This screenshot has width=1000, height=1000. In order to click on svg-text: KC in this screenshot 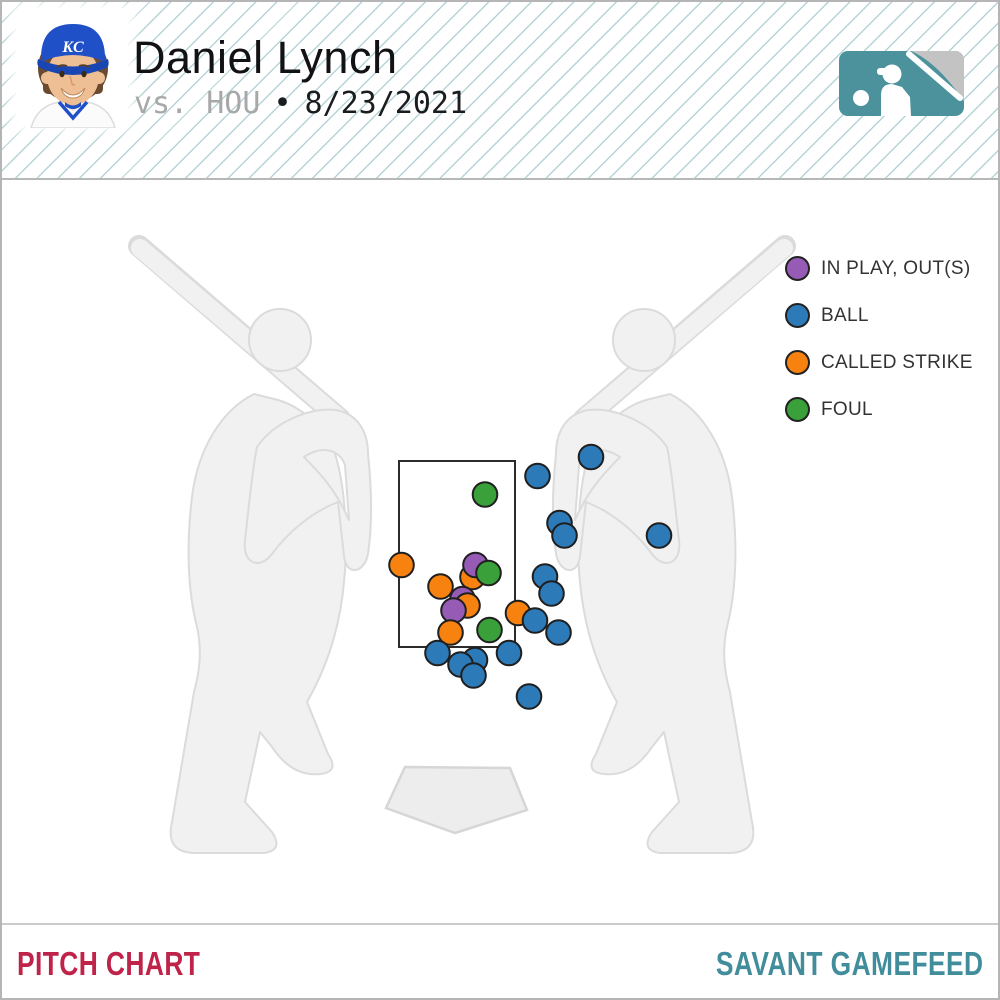, I will do `click(72, 47)`.